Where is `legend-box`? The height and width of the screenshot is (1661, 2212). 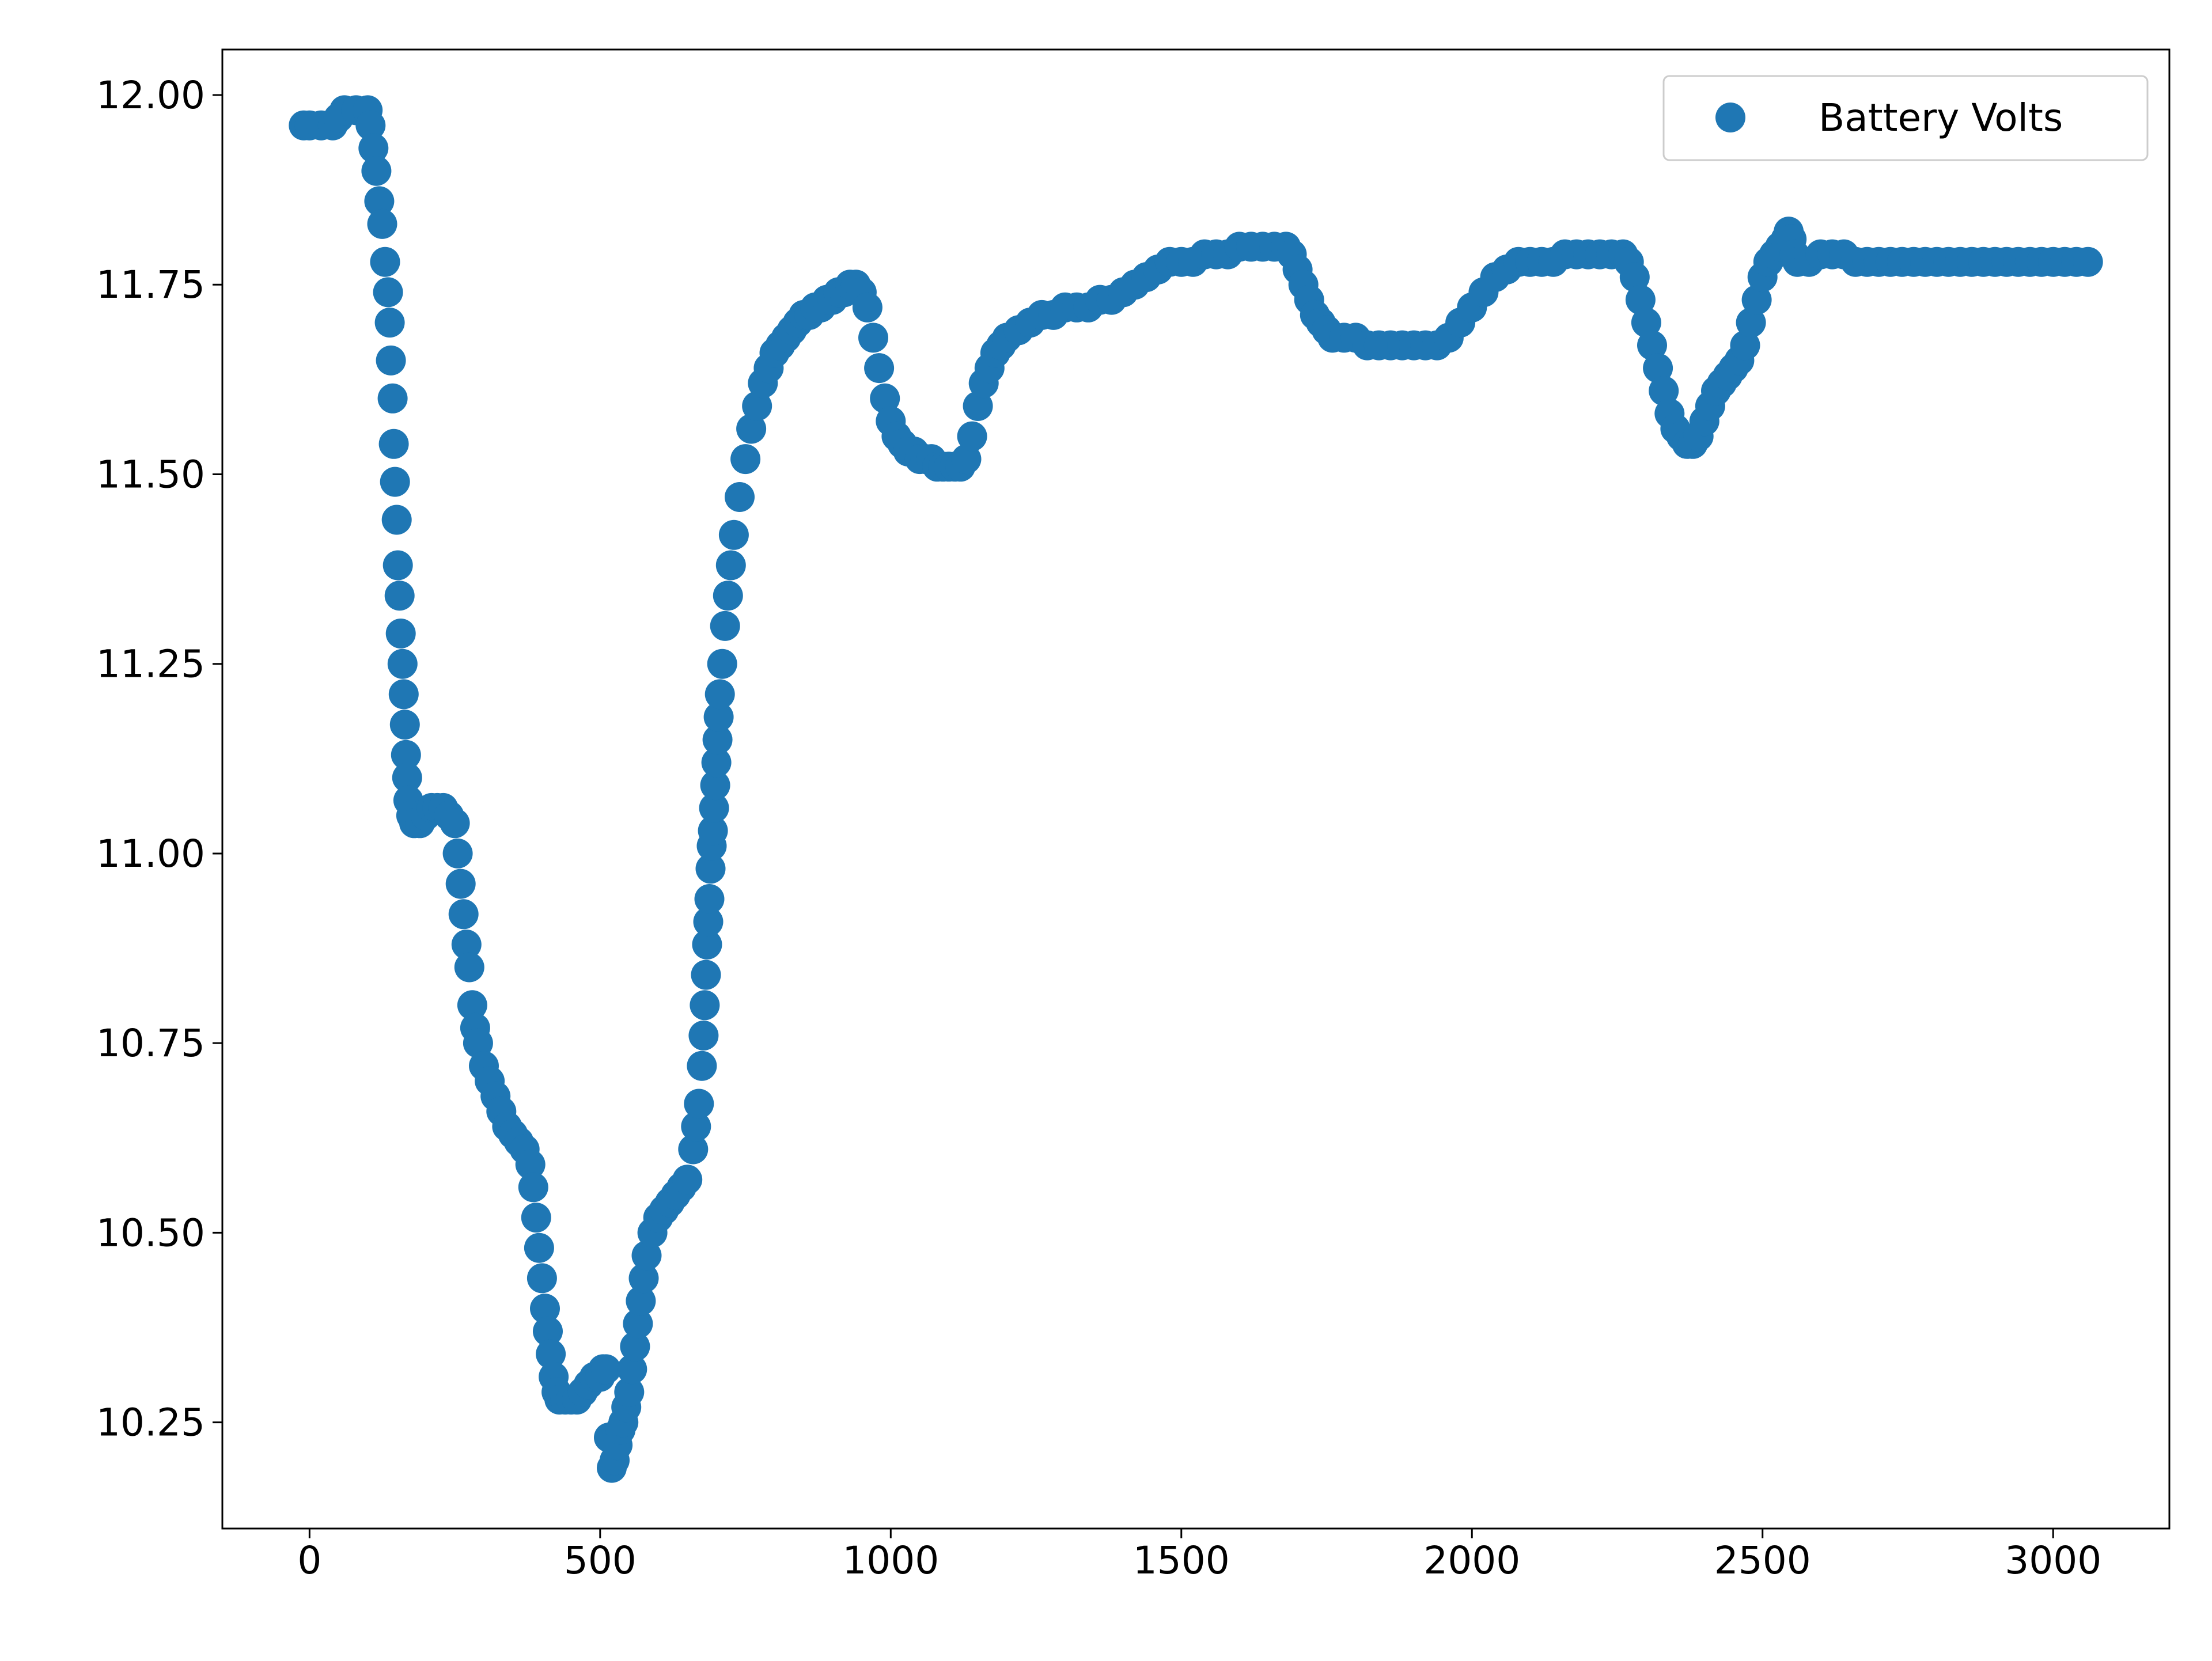
legend-box is located at coordinates (1905, 118).